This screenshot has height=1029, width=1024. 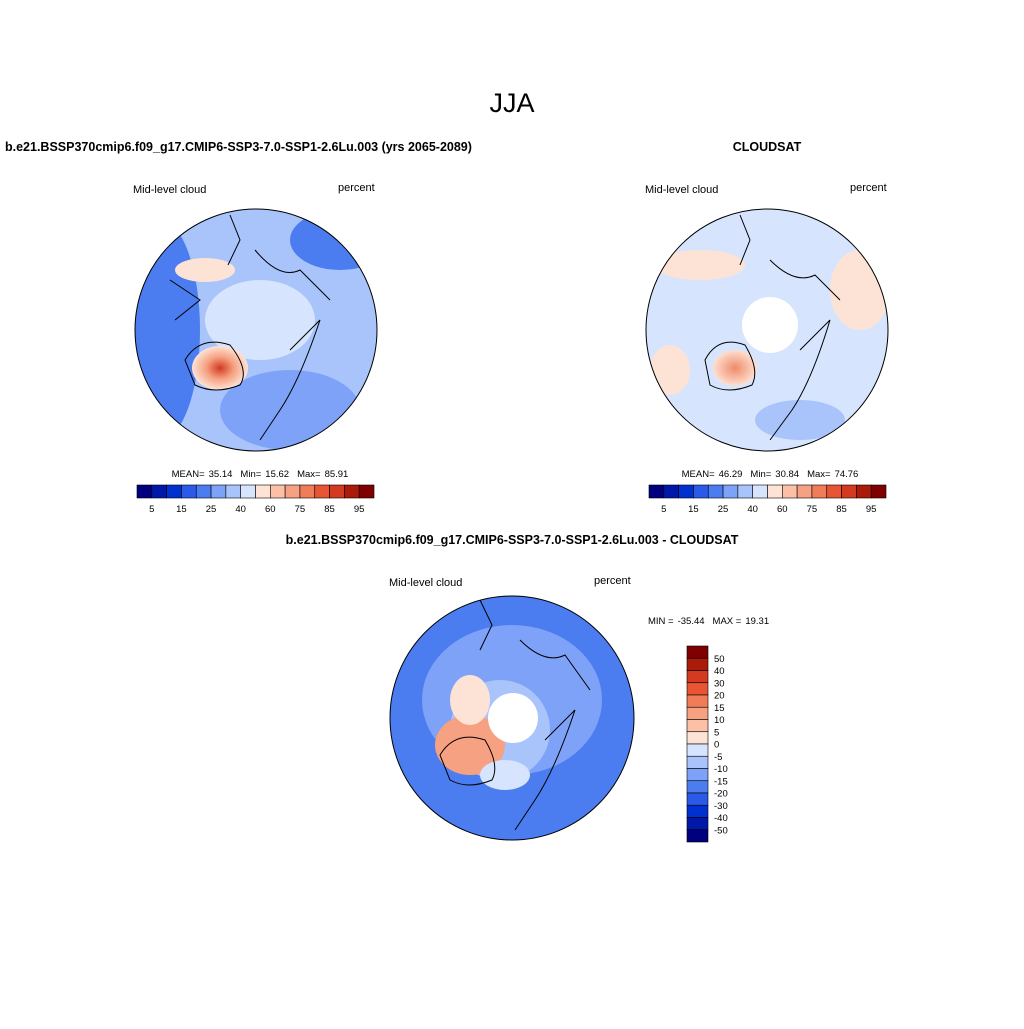 I want to click on stats-mean: 35.14, so click(x=221, y=474).